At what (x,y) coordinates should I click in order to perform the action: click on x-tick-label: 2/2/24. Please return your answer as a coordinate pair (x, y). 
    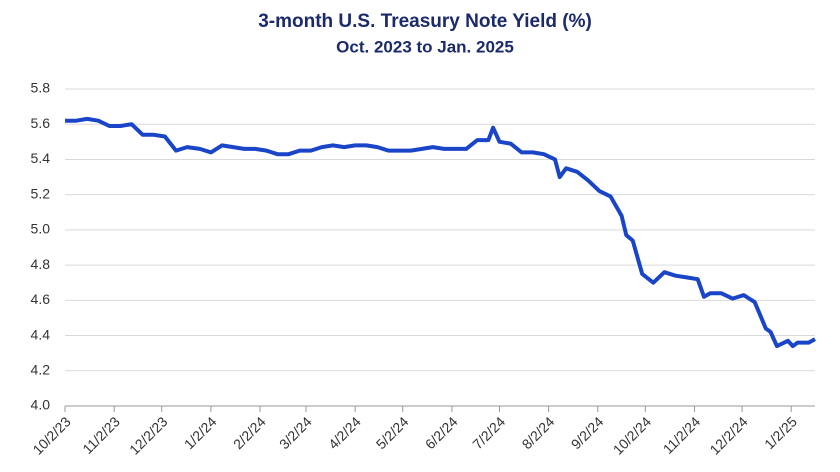
    Looking at the image, I should click on (249, 432).